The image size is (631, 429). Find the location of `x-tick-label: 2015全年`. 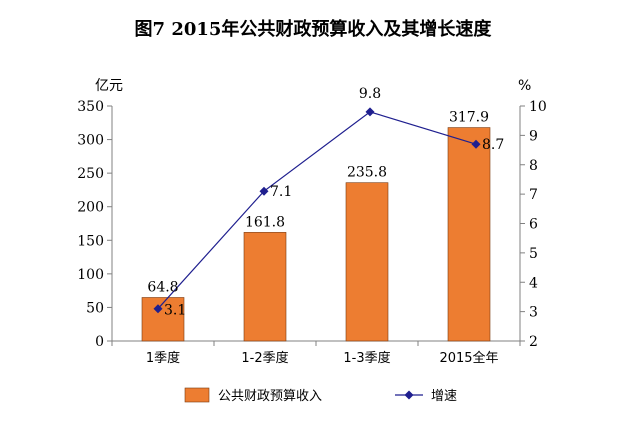

x-tick-label: 2015全年 is located at coordinates (468, 358).